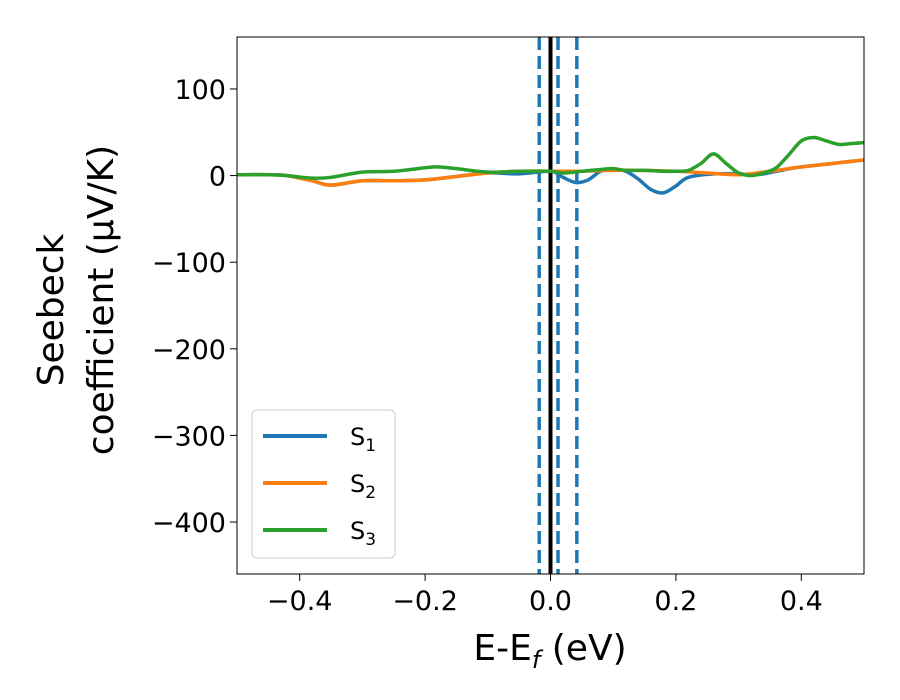  I want to click on y-tick-label: −400, so click(189, 523).